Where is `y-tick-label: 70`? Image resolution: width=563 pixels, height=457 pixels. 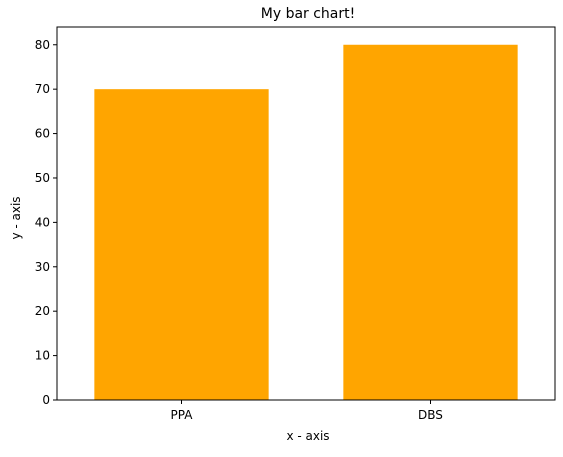
y-tick-label: 70 is located at coordinates (42, 89).